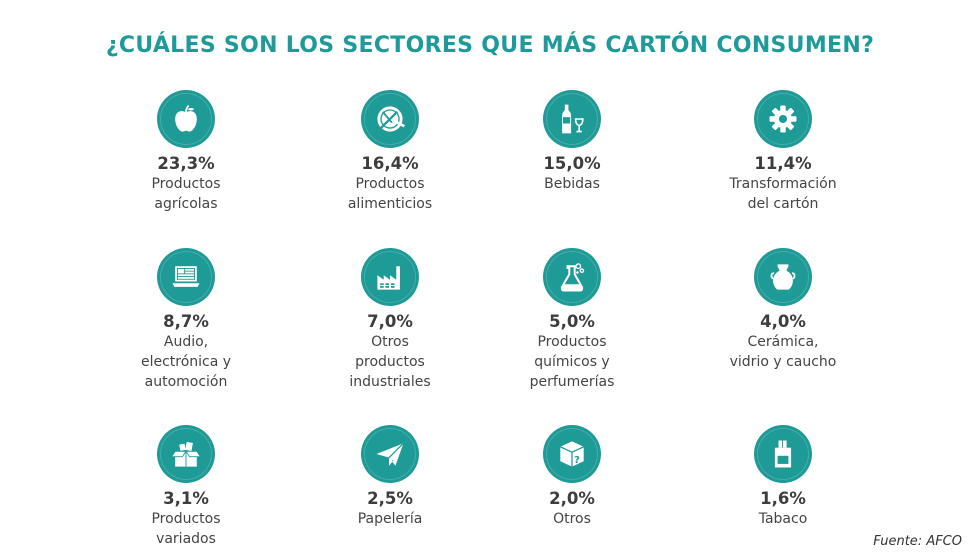 The image size is (980, 560). What do you see at coordinates (783, 519) in the screenshot?
I see `sector-label: Tabaco` at bounding box center [783, 519].